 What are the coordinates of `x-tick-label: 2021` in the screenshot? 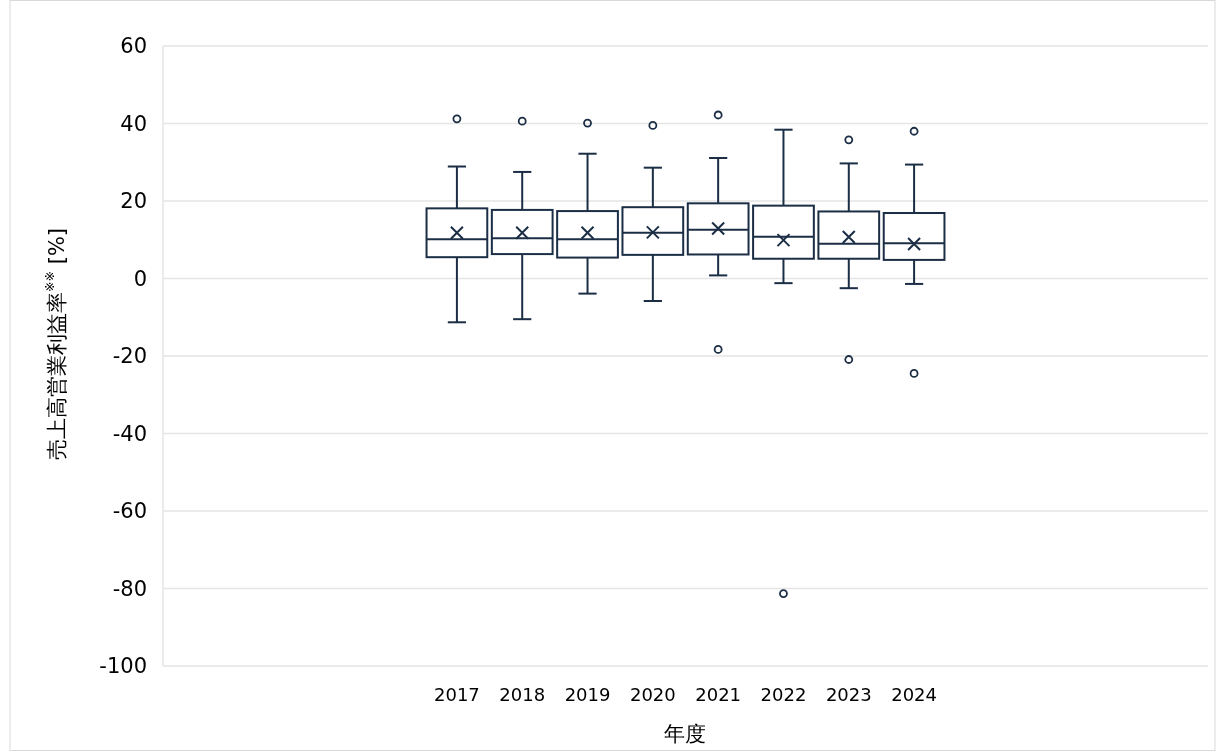 It's located at (718, 694).